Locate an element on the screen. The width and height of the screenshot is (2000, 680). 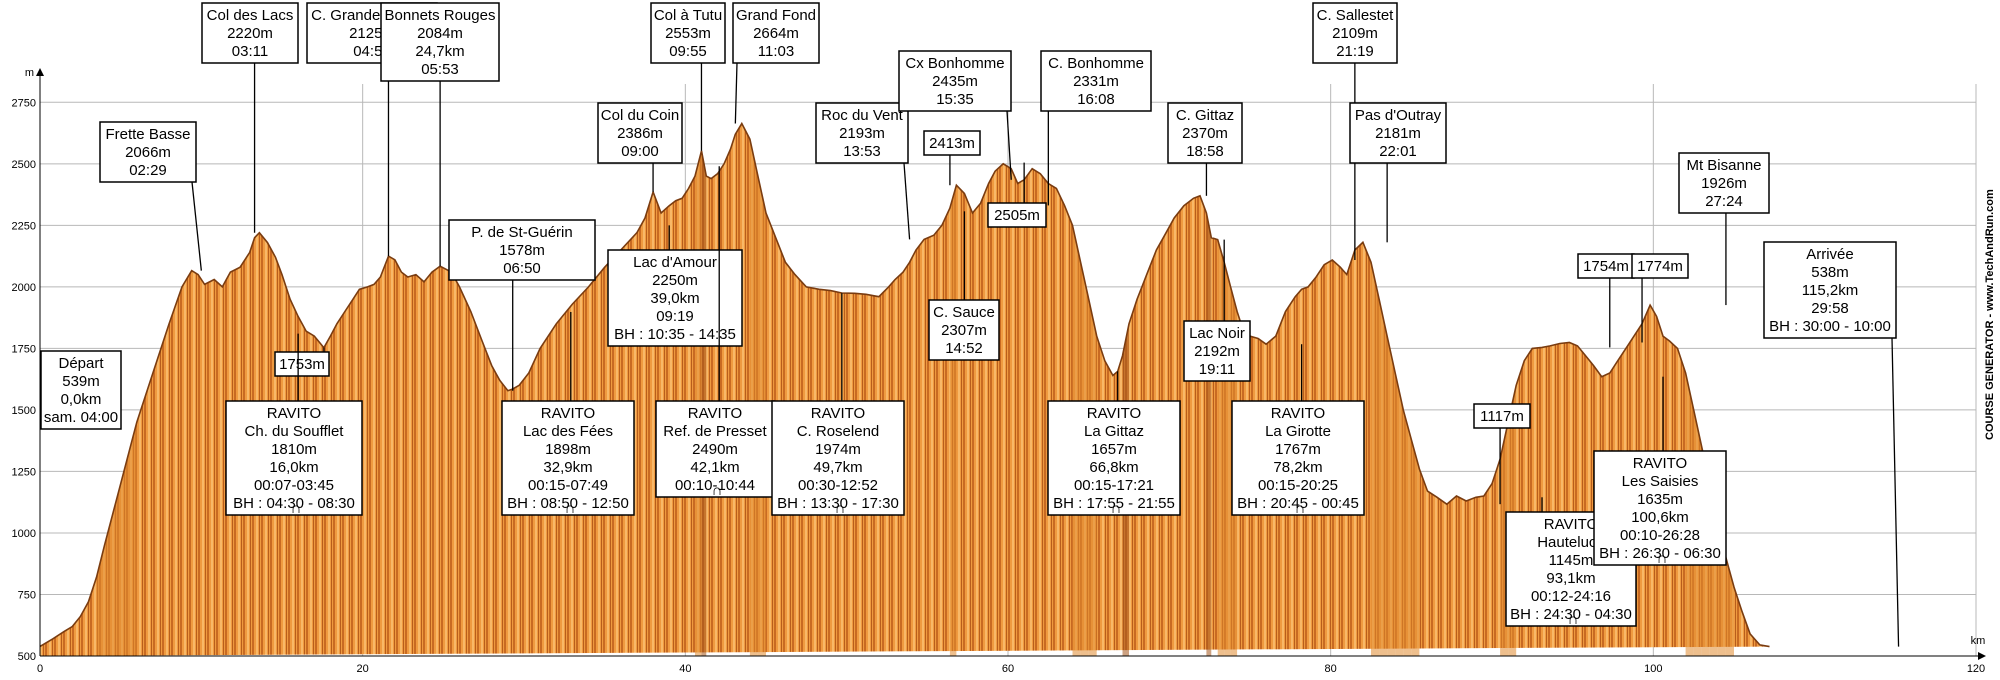
ravito-label-line: 1974m is located at coordinates (838, 449).